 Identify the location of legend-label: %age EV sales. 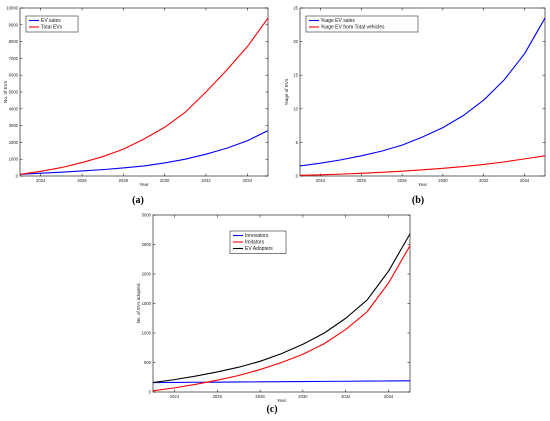
(338, 21).